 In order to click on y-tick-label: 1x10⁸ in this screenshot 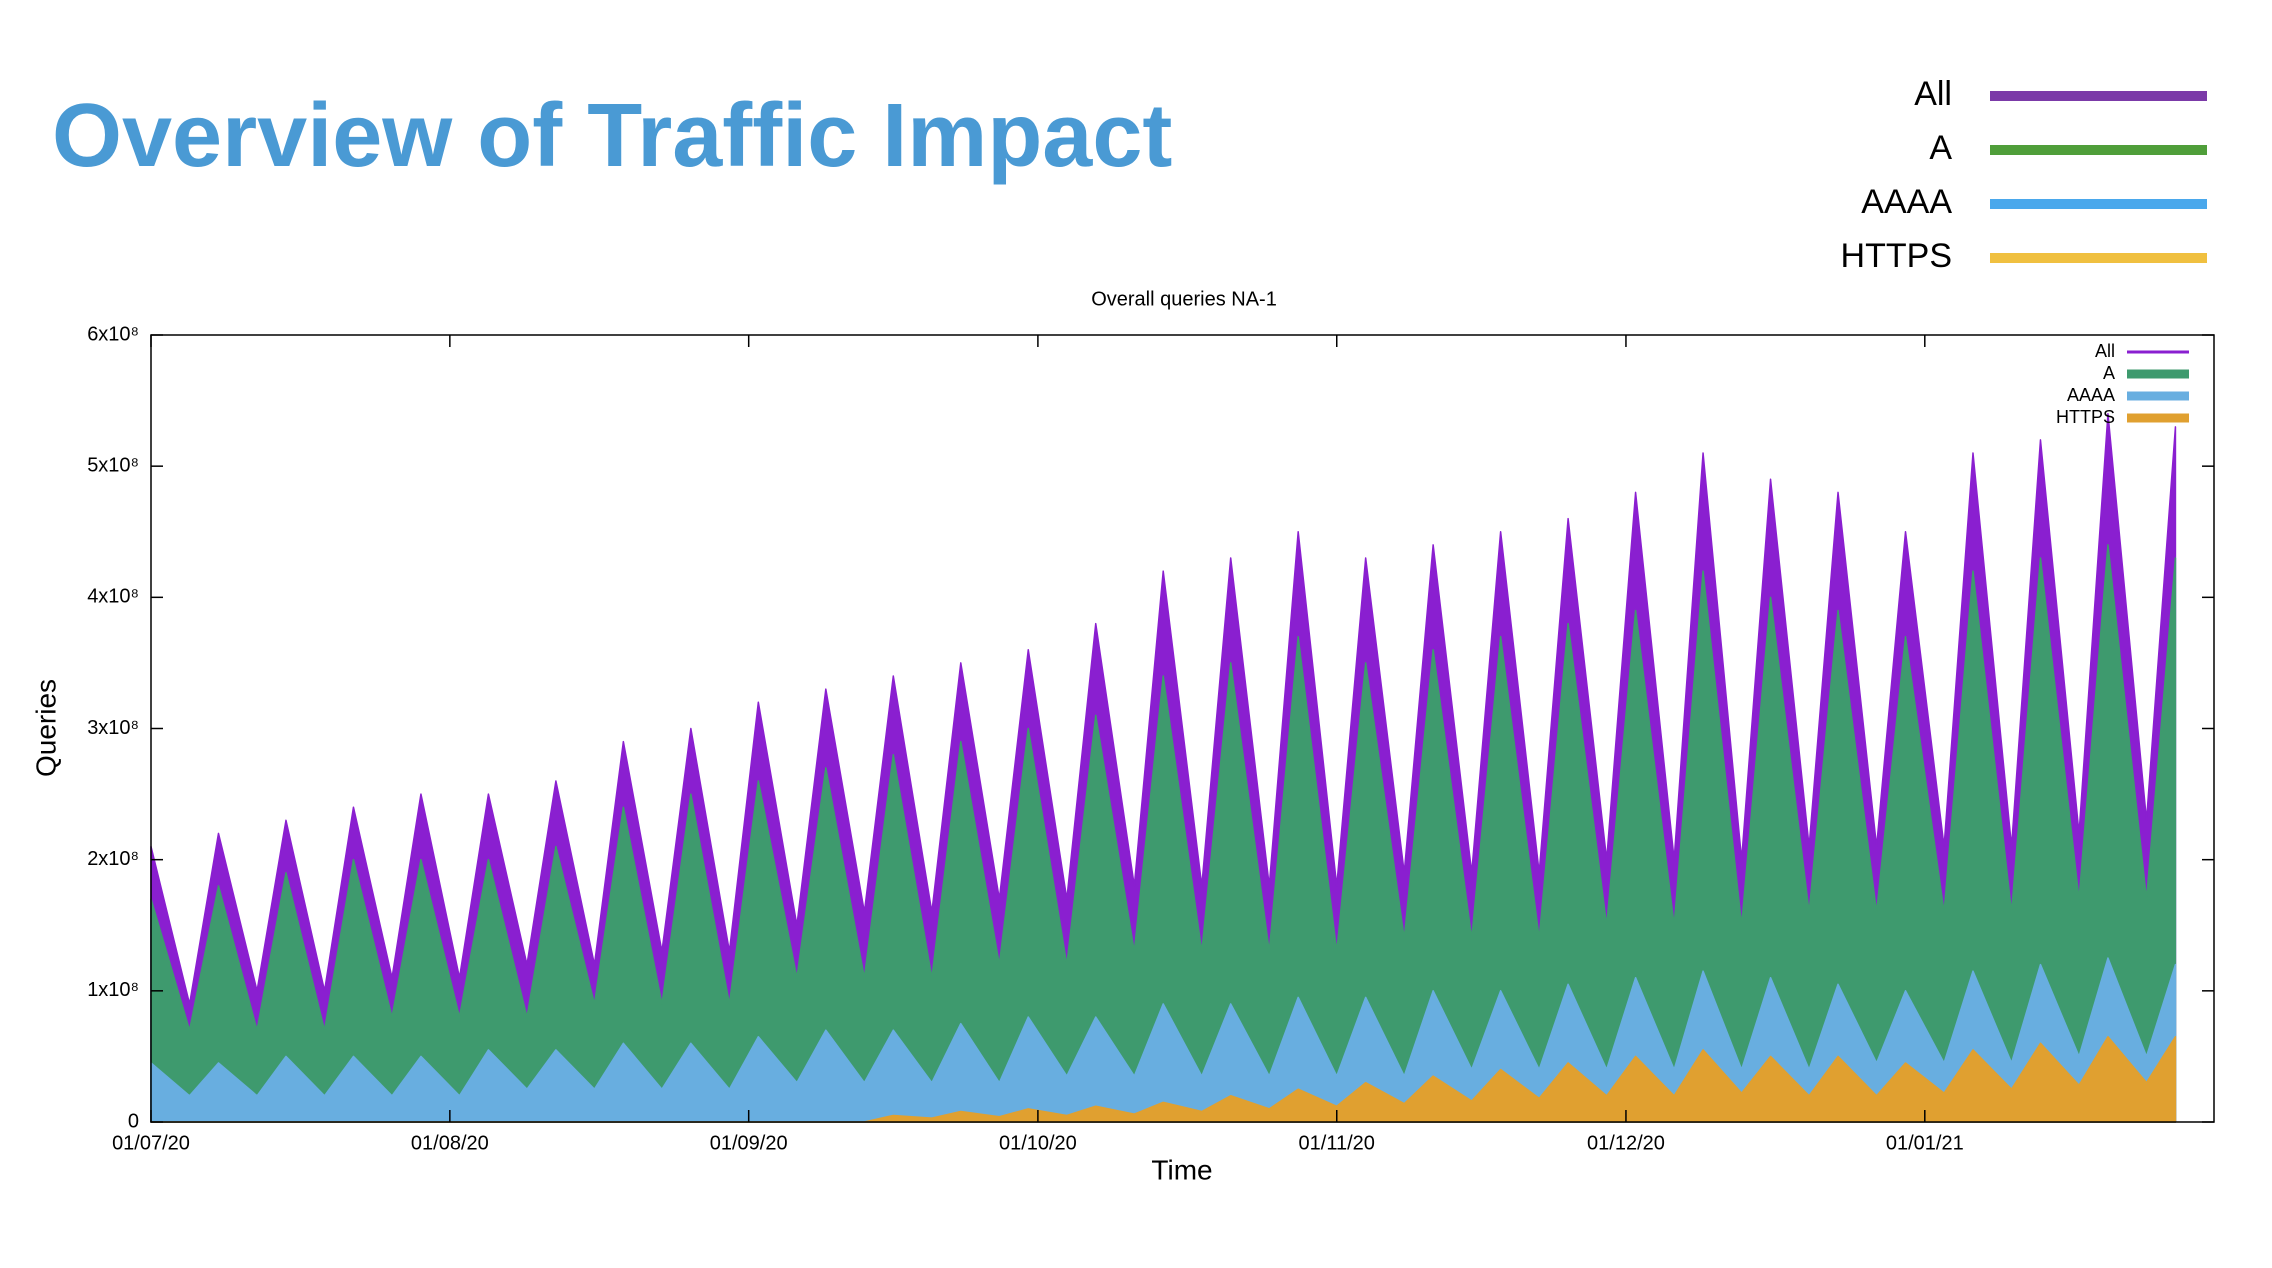, I will do `click(113, 990)`.